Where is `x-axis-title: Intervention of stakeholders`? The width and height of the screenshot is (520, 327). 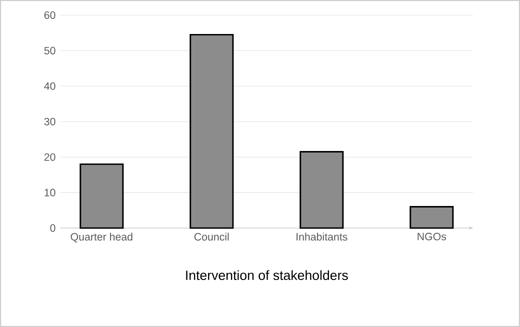
x-axis-title: Intervention of stakeholders is located at coordinates (267, 275).